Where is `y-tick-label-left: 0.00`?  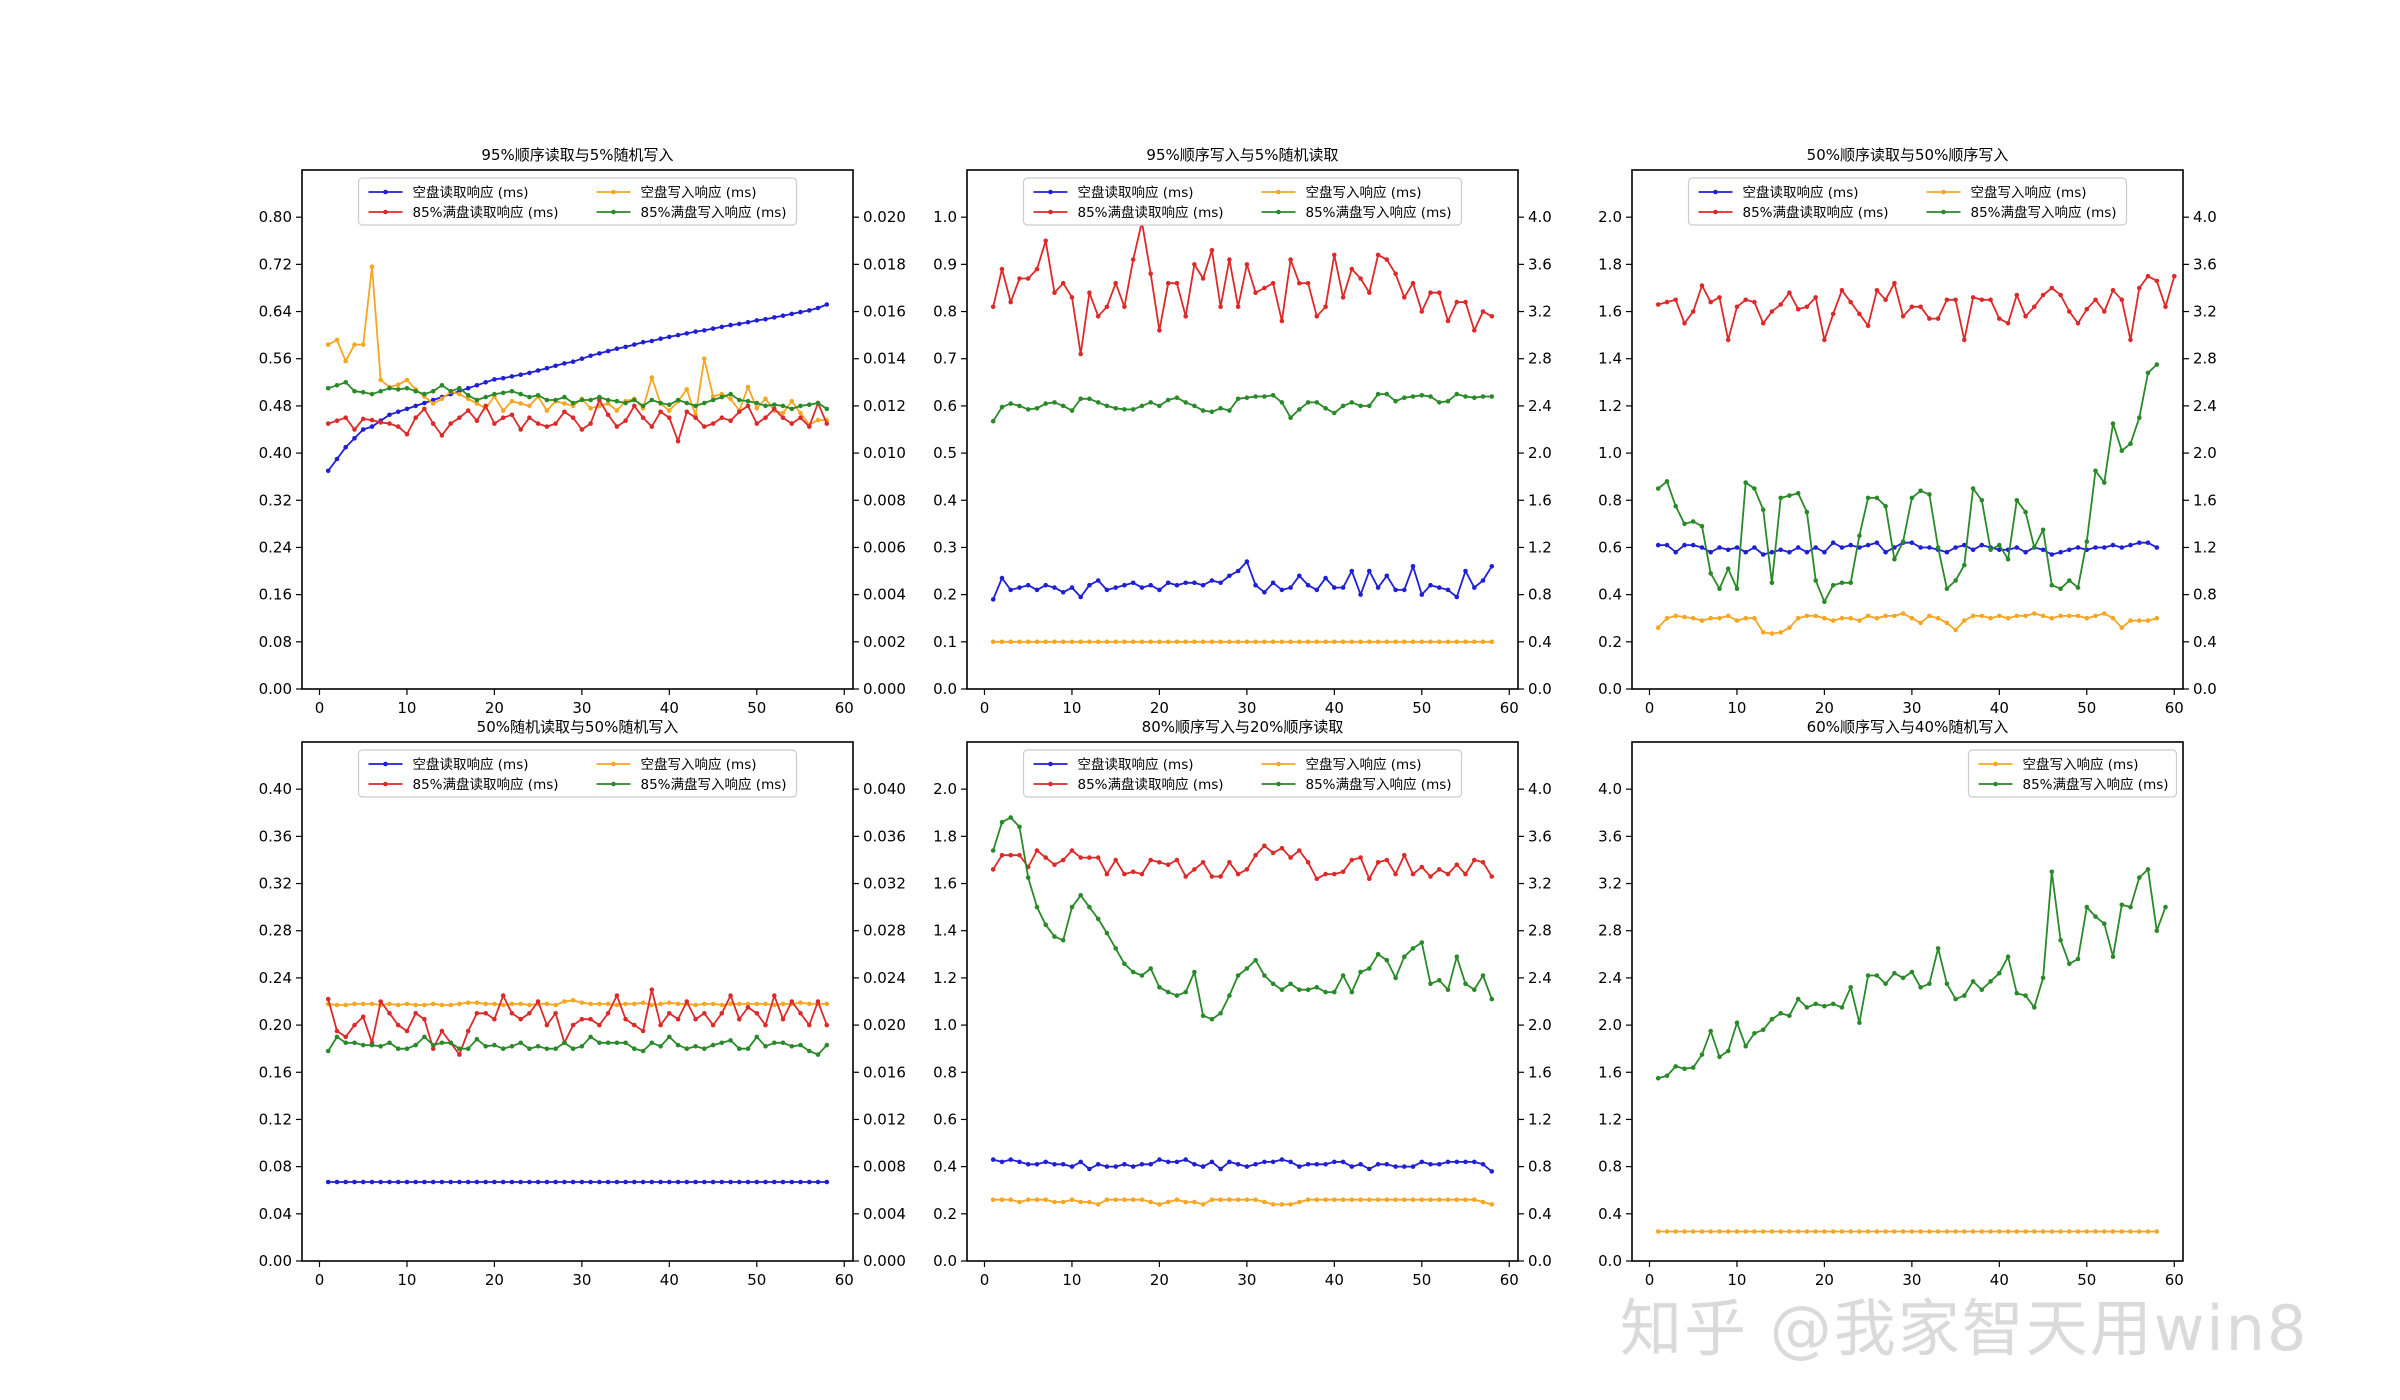
y-tick-label-left: 0.00 is located at coordinates (275, 689).